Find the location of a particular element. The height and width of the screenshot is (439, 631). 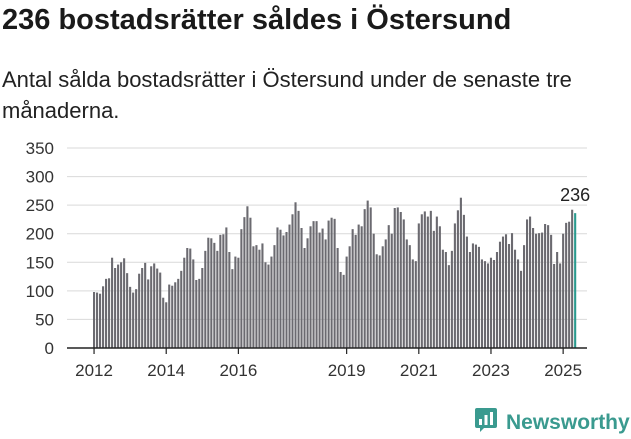

x-tick-label: 2012 is located at coordinates (94, 370).